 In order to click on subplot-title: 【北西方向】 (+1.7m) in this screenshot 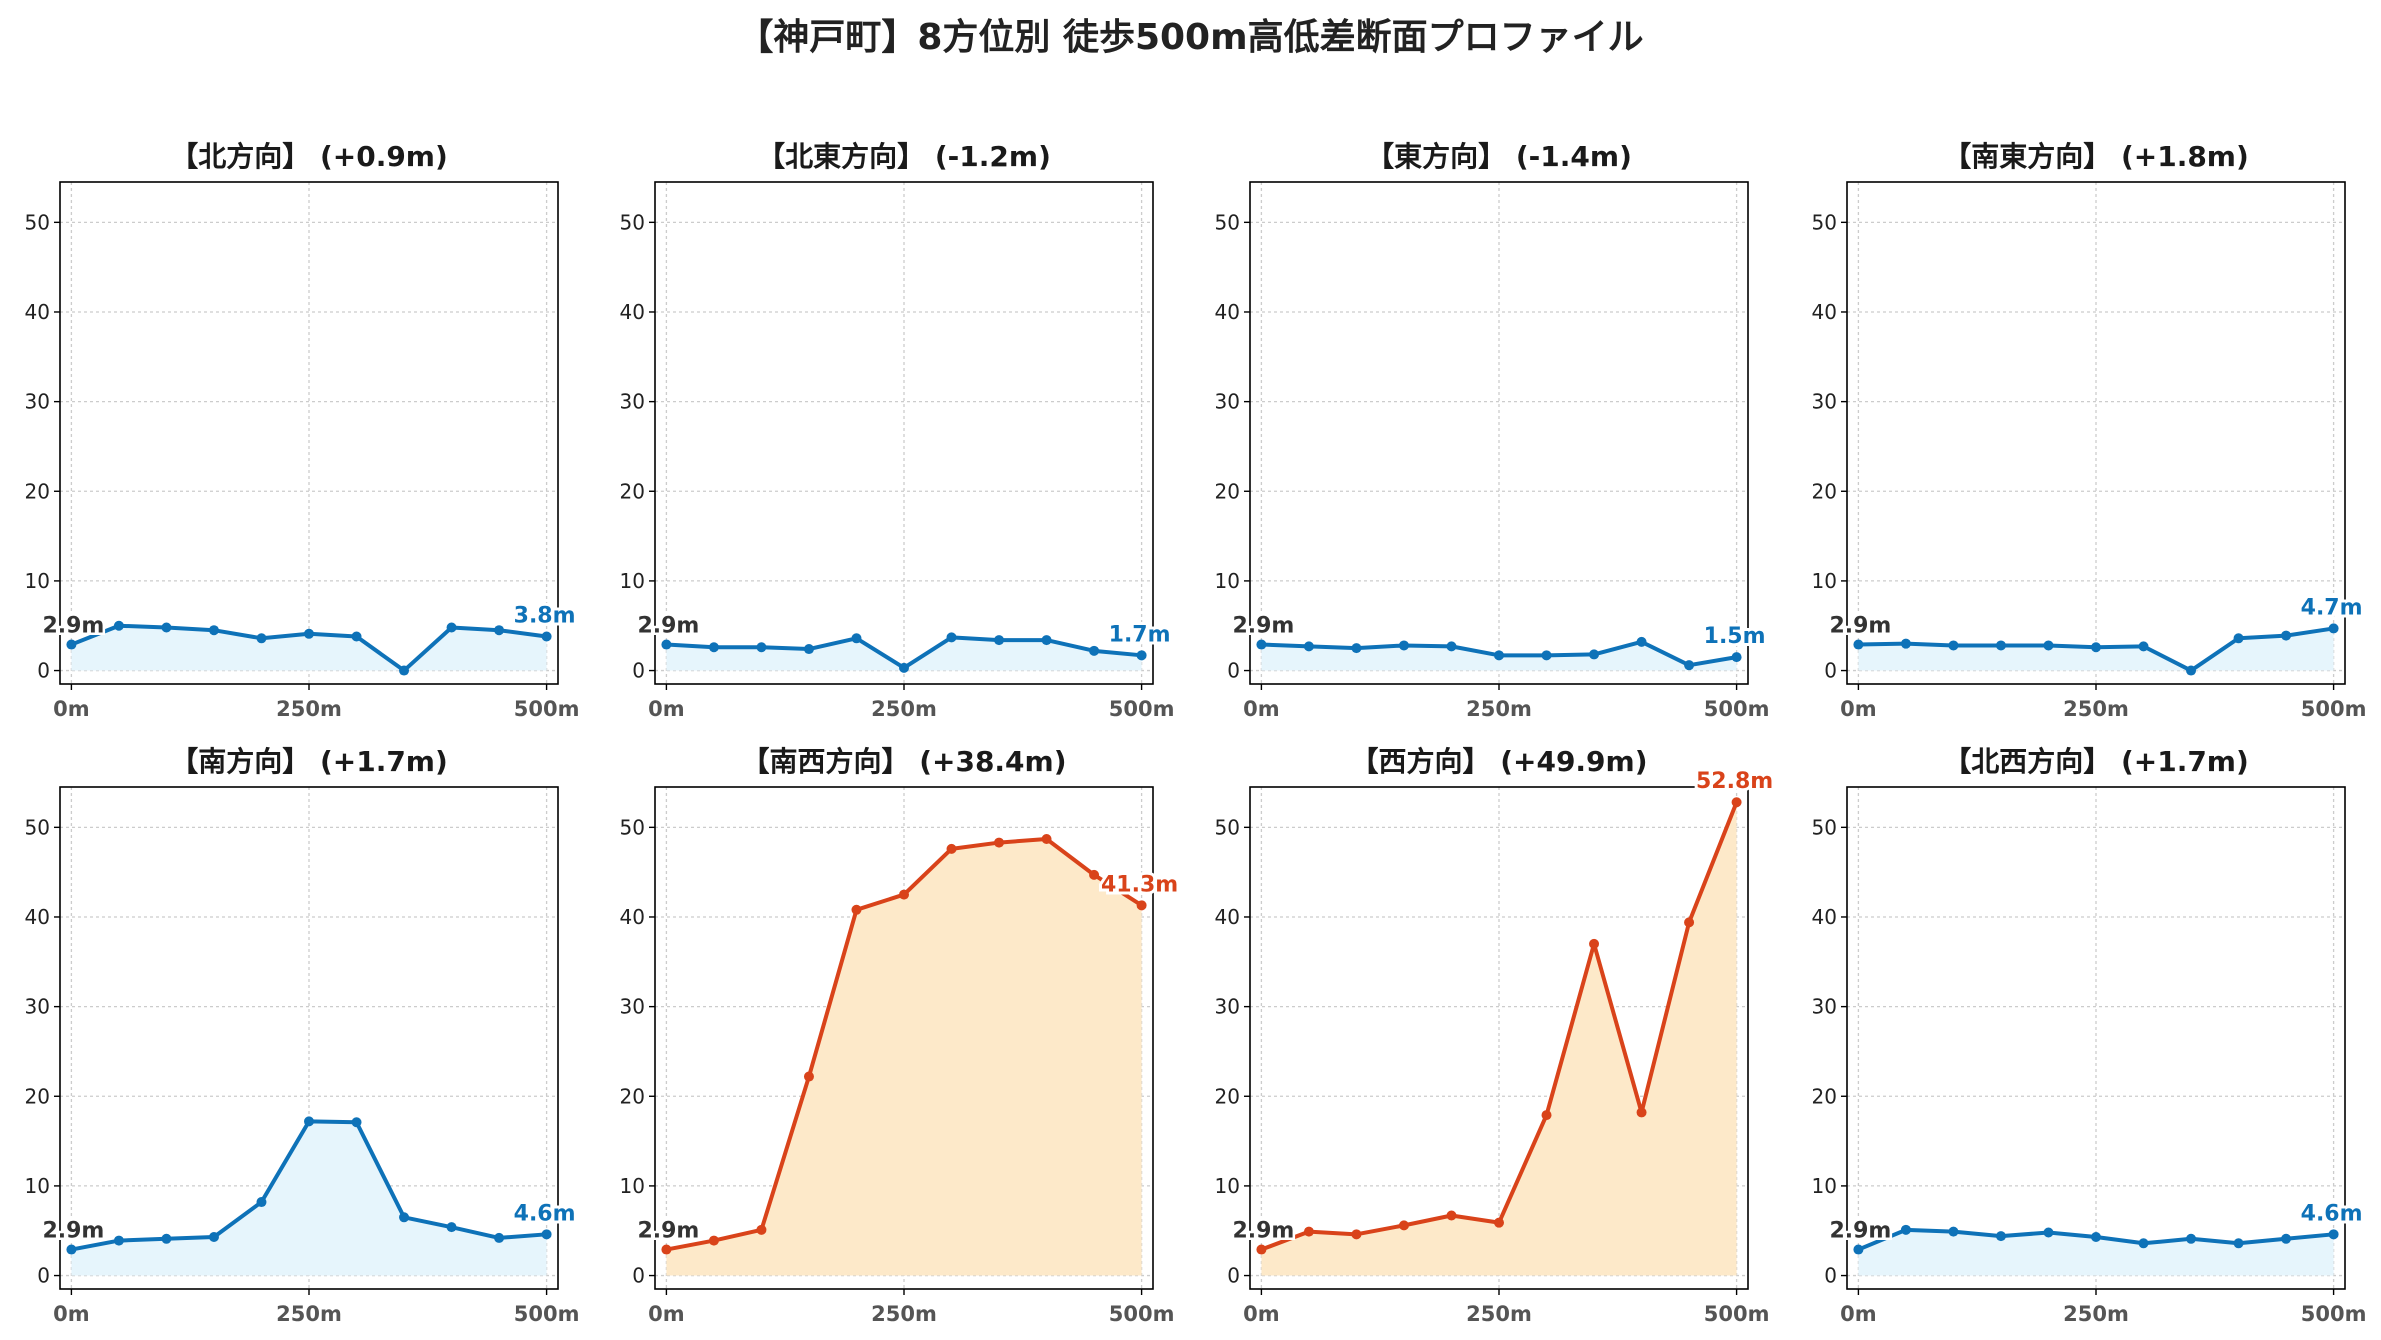, I will do `click(2096, 761)`.